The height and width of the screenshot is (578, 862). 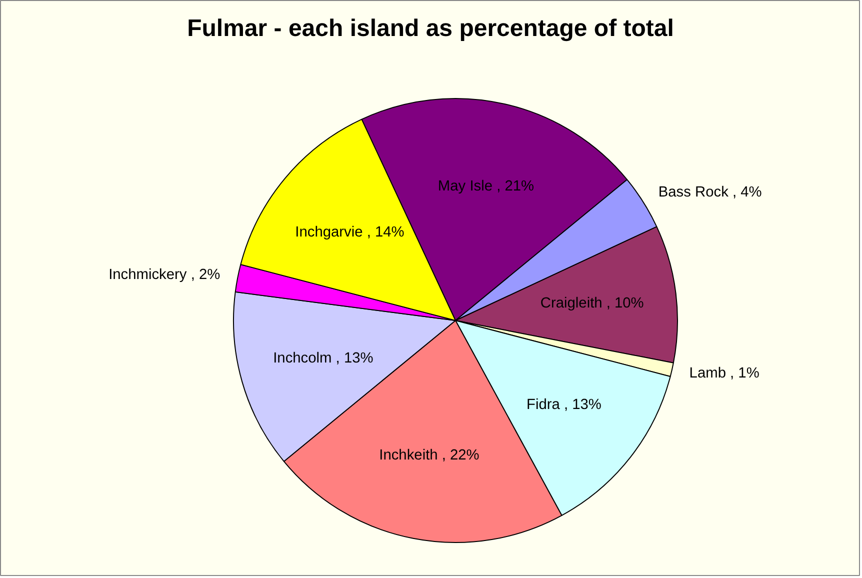 What do you see at coordinates (724, 374) in the screenshot?
I see `slice-label: Lamb , 1%` at bounding box center [724, 374].